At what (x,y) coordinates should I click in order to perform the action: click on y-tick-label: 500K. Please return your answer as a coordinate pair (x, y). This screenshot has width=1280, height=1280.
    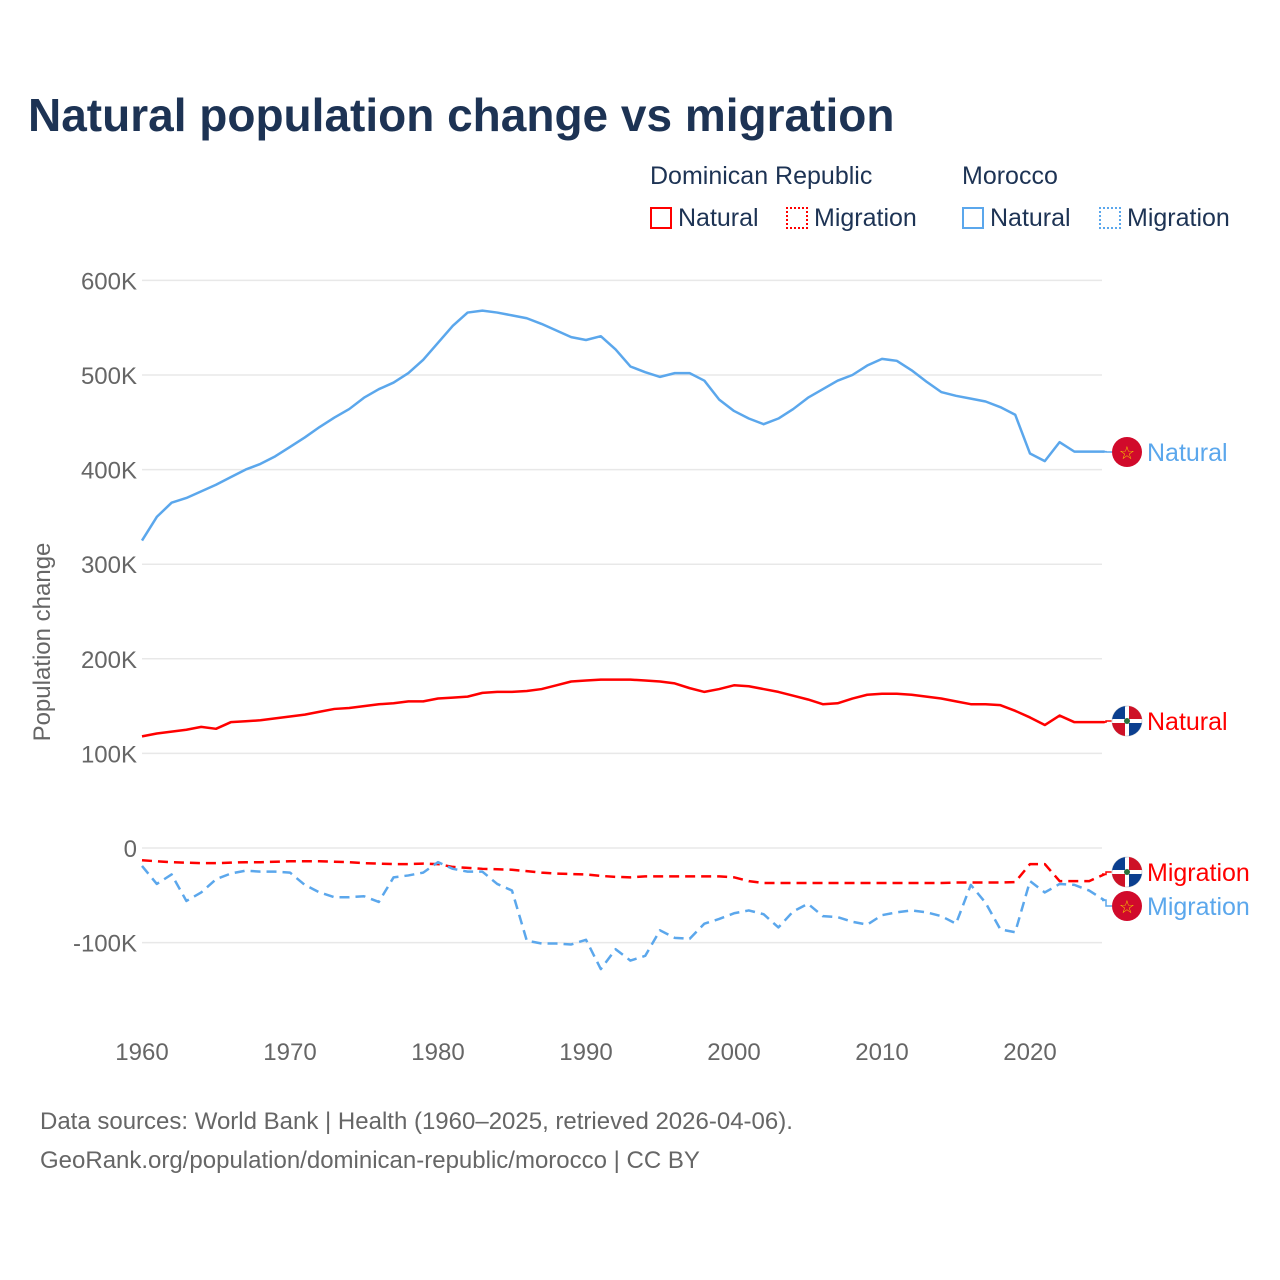
    Looking at the image, I should click on (109, 376).